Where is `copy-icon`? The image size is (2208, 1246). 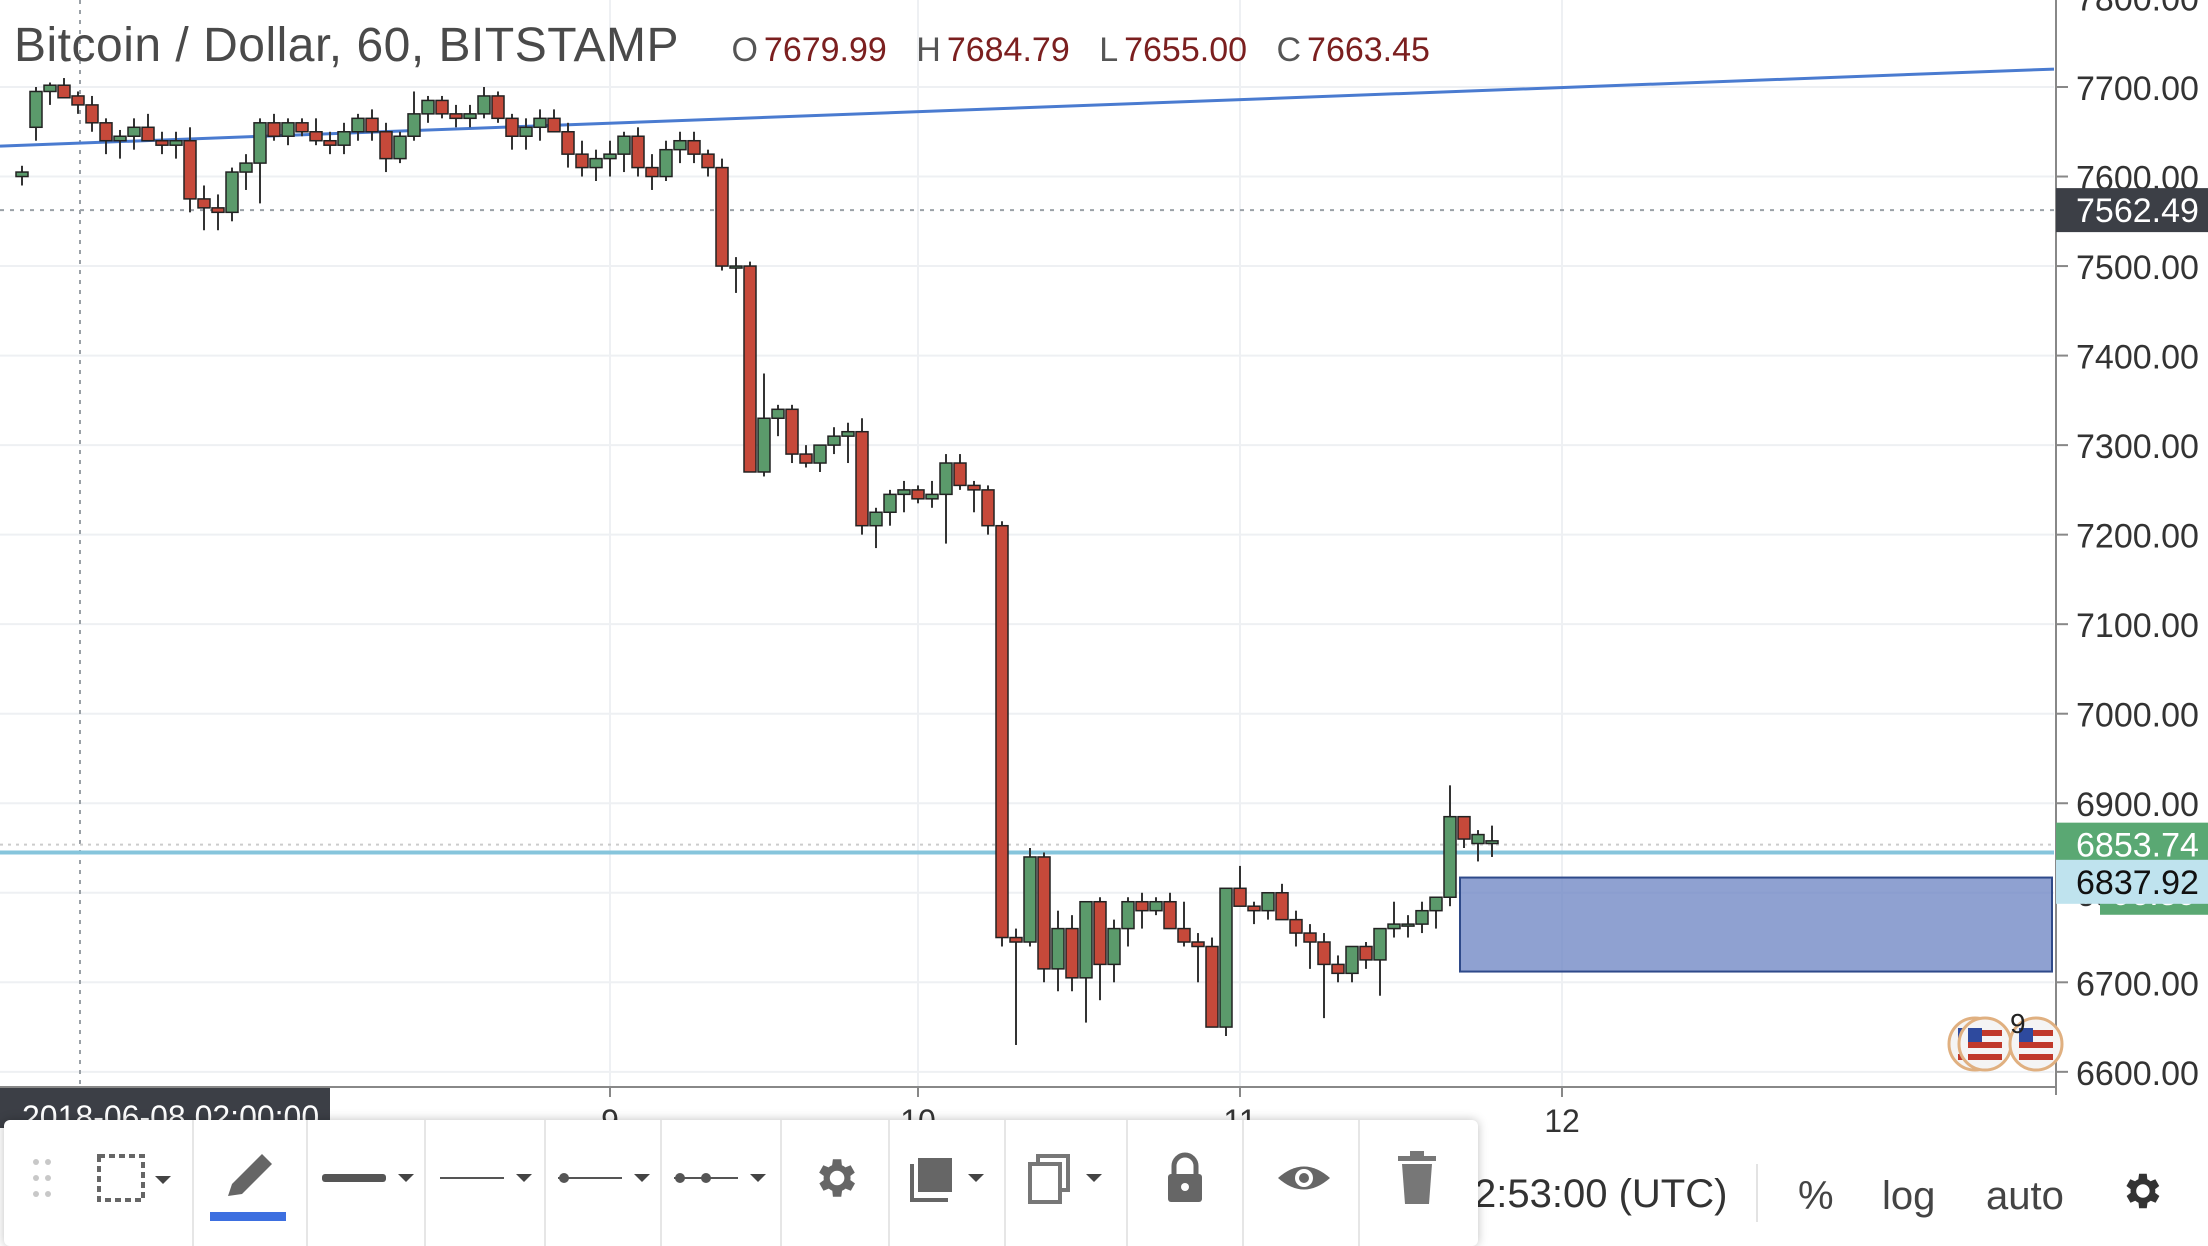 copy-icon is located at coordinates (1067, 1178).